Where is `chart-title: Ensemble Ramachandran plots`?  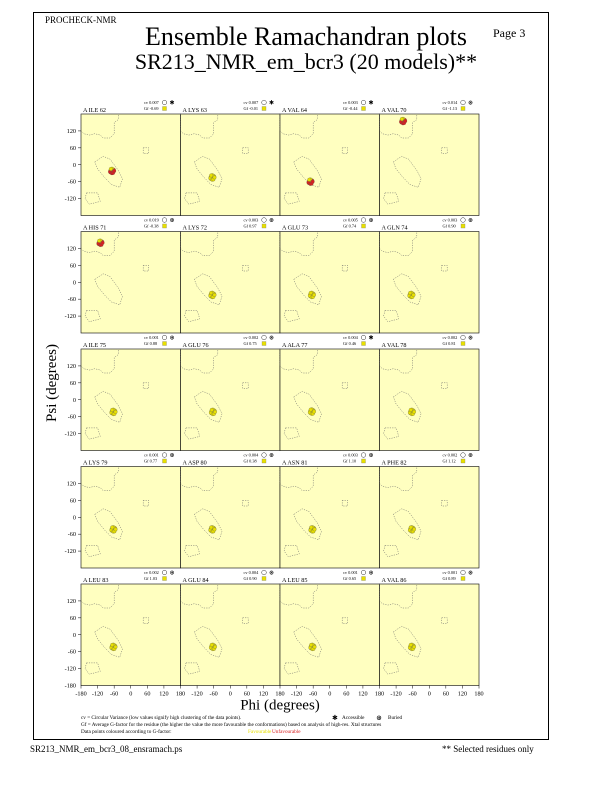 chart-title: Ensemble Ramachandran plots is located at coordinates (306, 36).